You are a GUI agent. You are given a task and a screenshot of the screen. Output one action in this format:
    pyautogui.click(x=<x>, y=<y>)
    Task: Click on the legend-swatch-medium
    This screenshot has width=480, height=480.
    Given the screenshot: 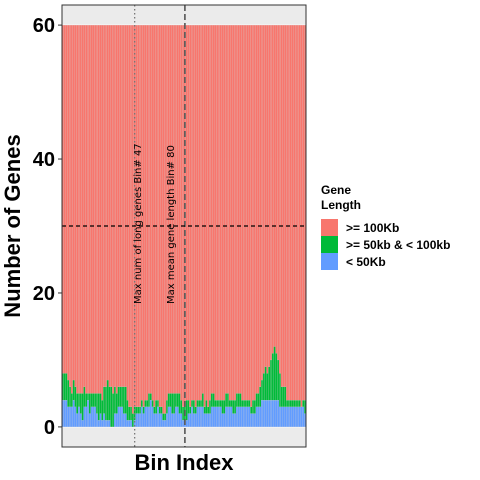 What is the action you would take?
    pyautogui.click(x=329, y=244)
    